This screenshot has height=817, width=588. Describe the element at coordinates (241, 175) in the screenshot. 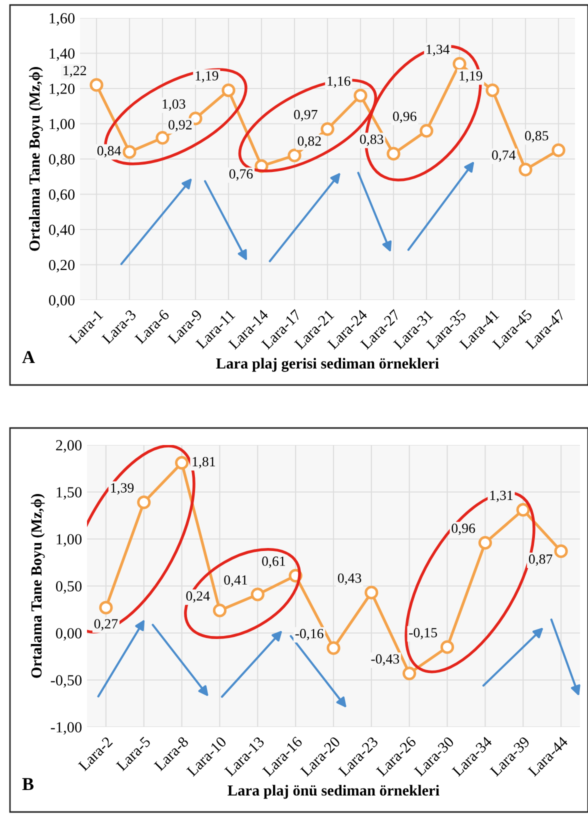

I see `data-label: 0,76` at that location.